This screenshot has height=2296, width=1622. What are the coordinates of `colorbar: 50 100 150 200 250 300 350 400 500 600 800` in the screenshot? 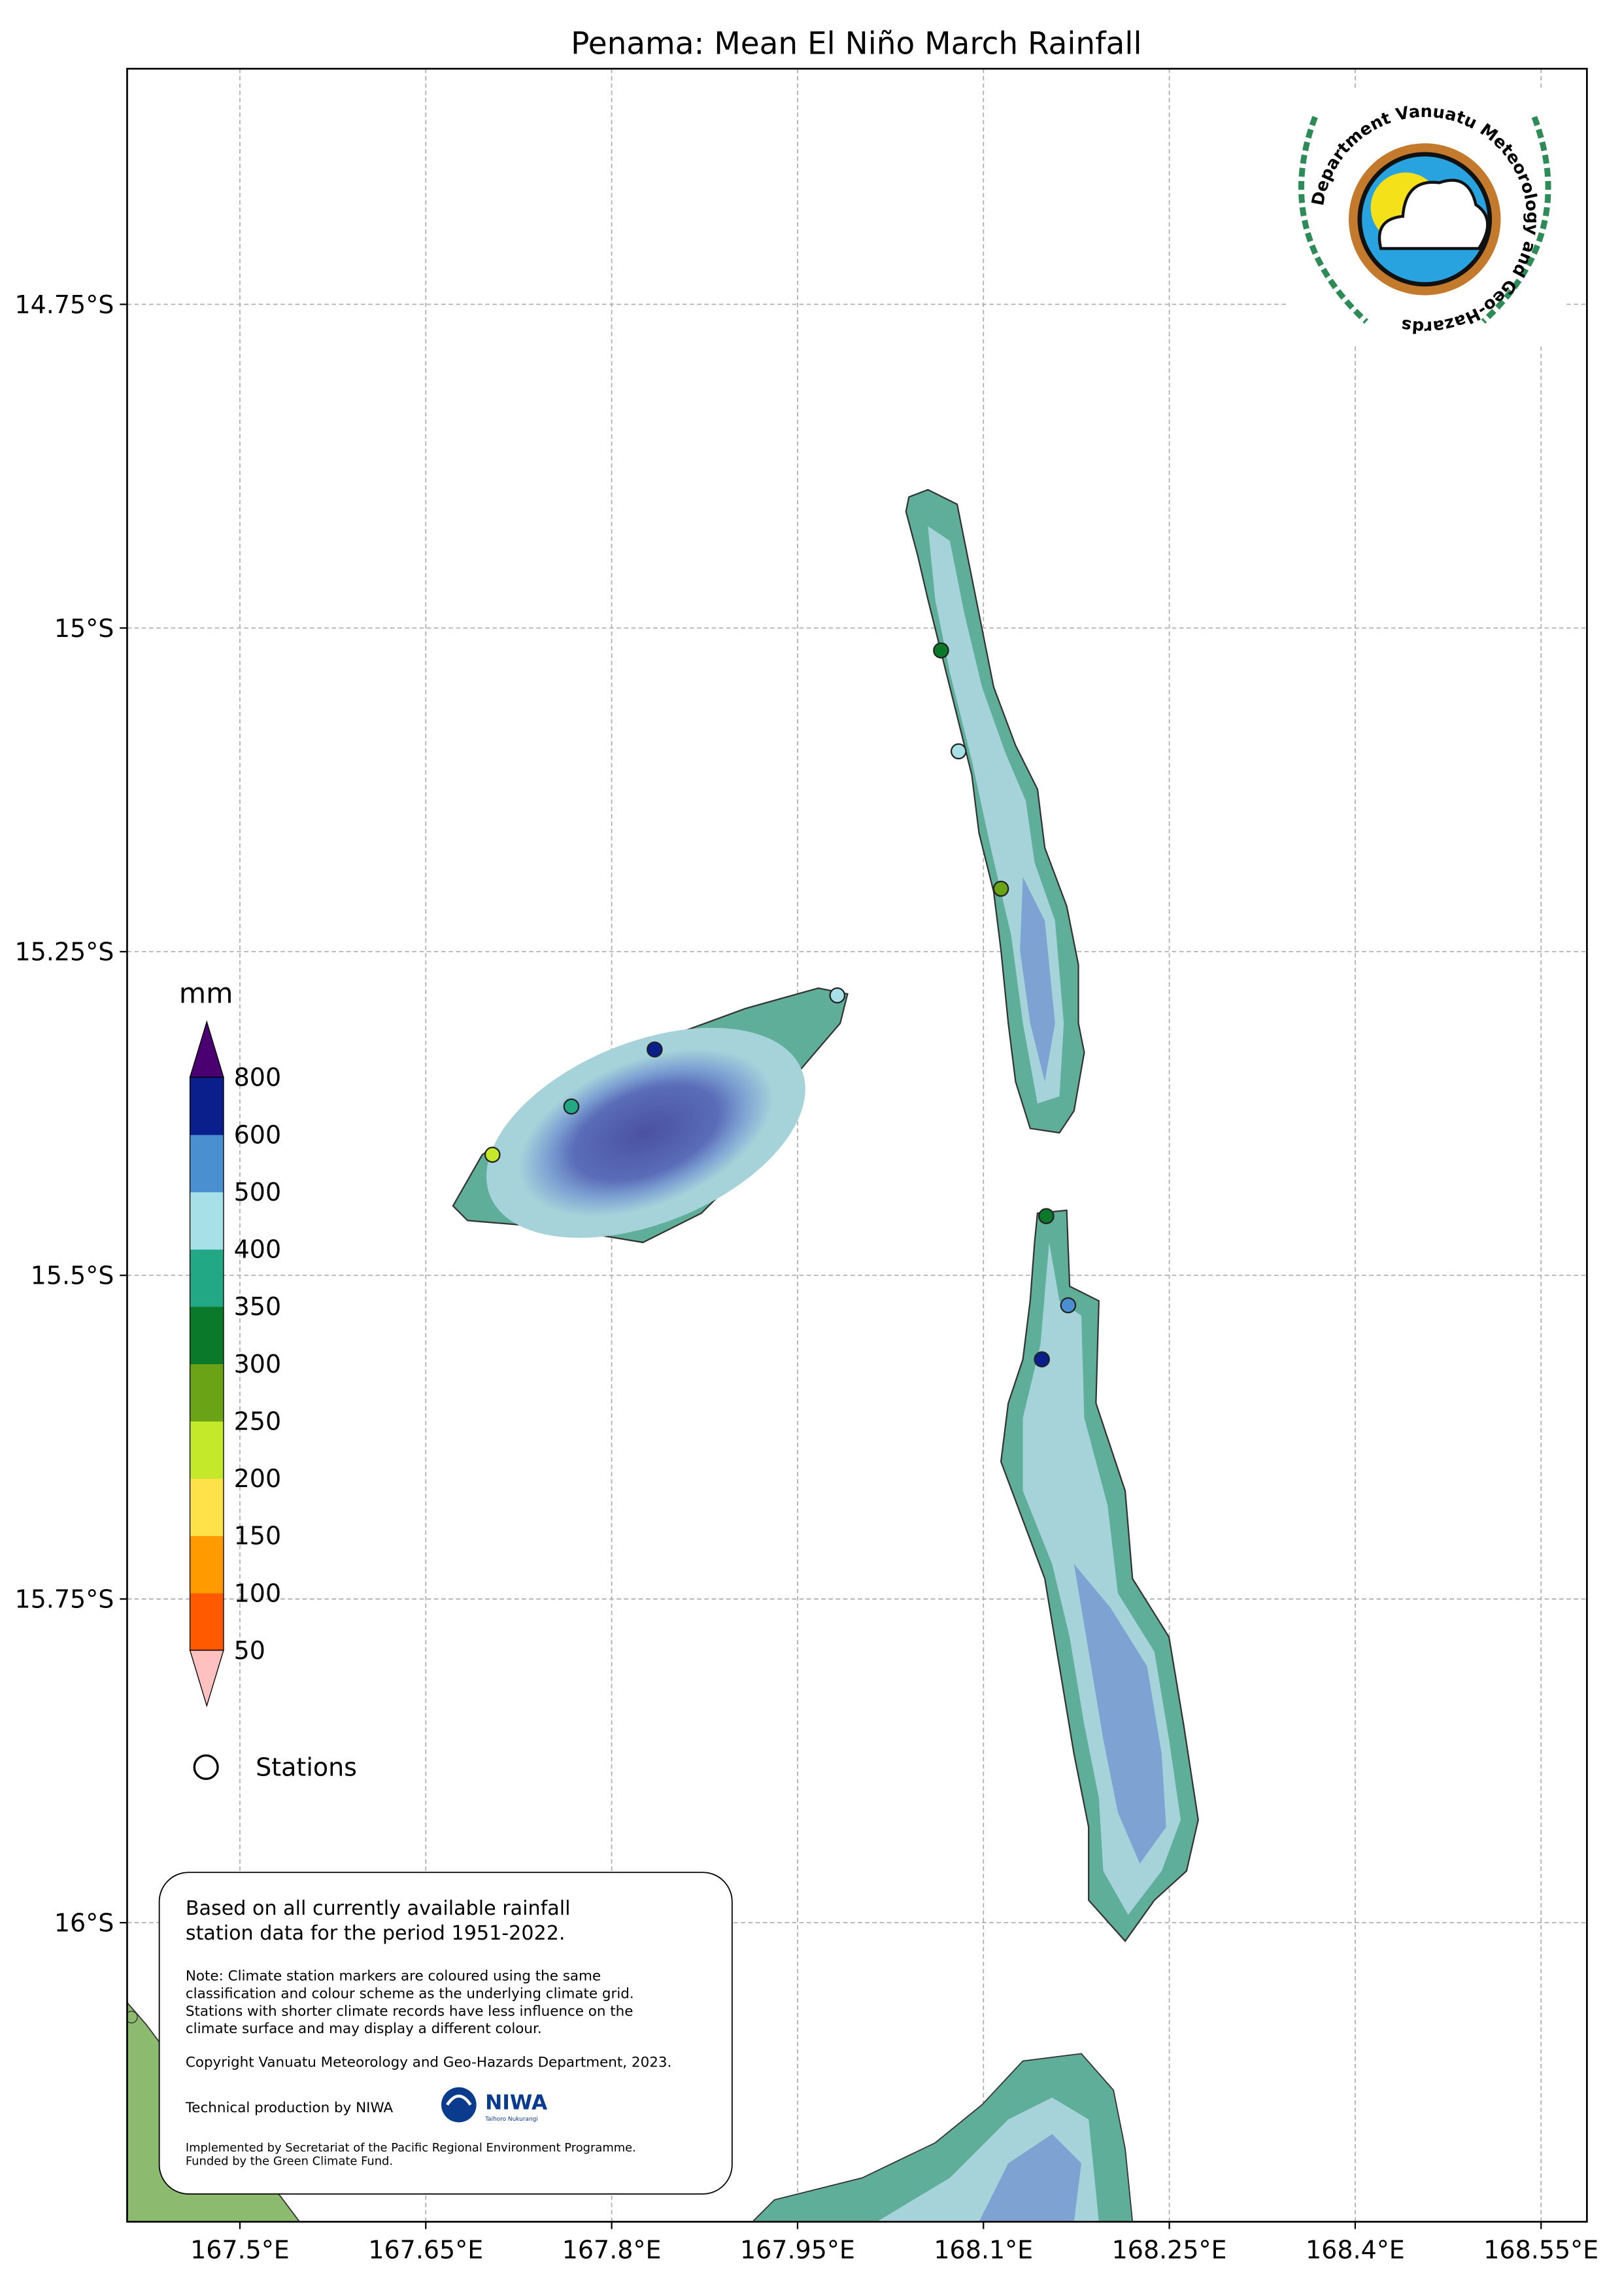 It's located at (235, 1363).